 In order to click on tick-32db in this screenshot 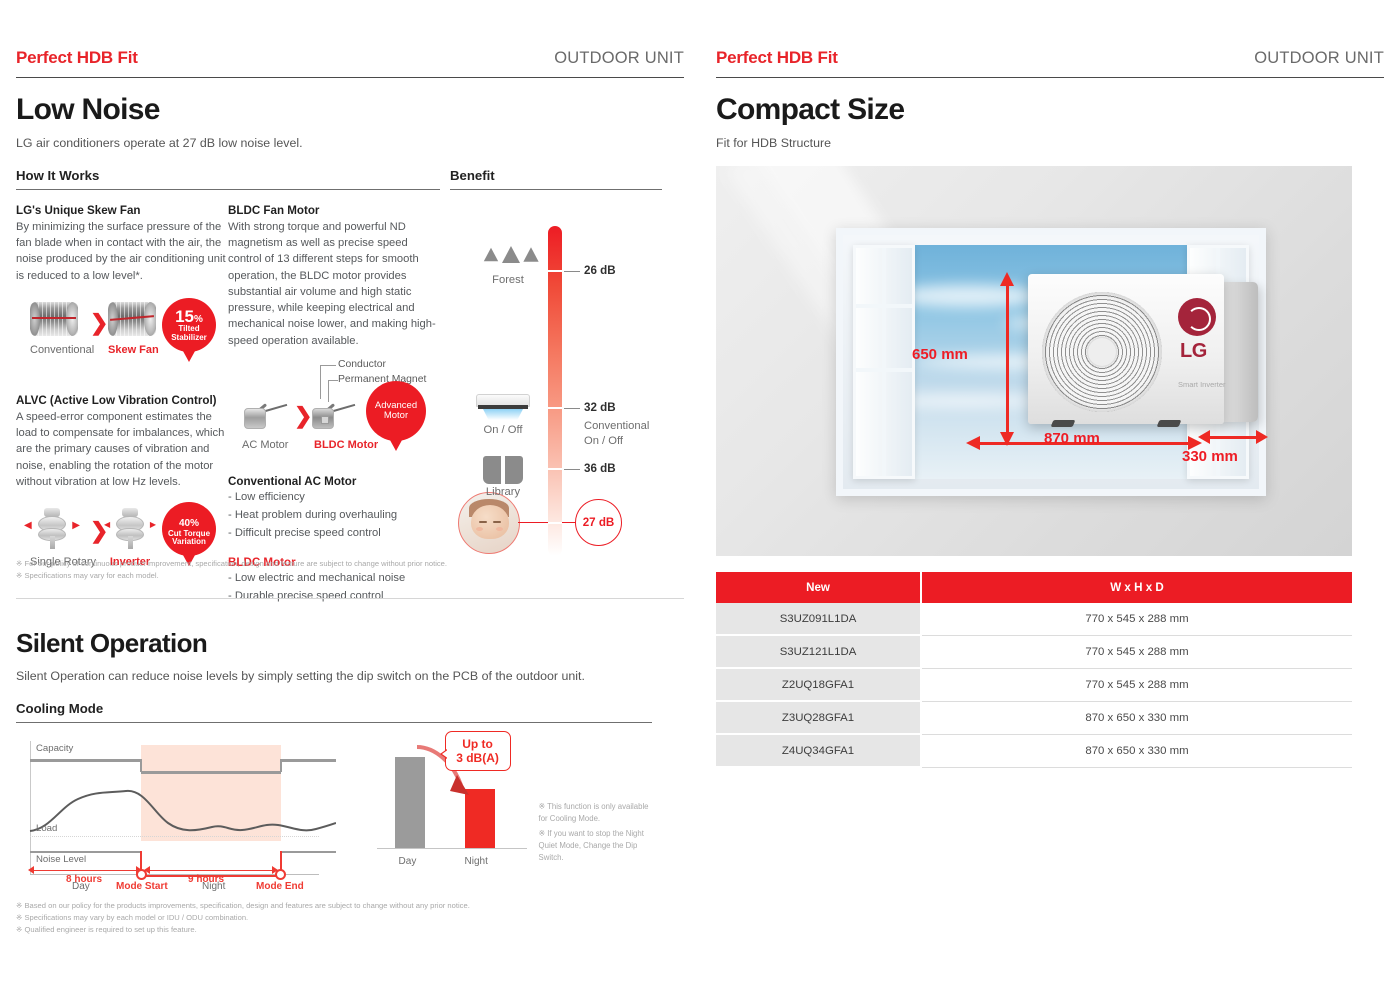, I will do `click(572, 408)`.